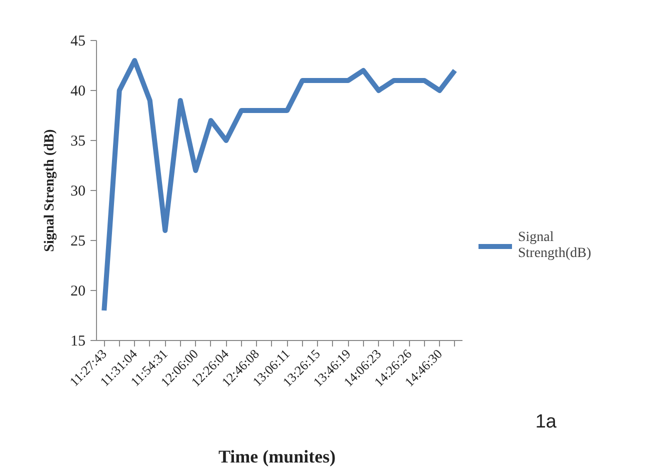  I want to click on y-tick-label: 20, so click(78, 292).